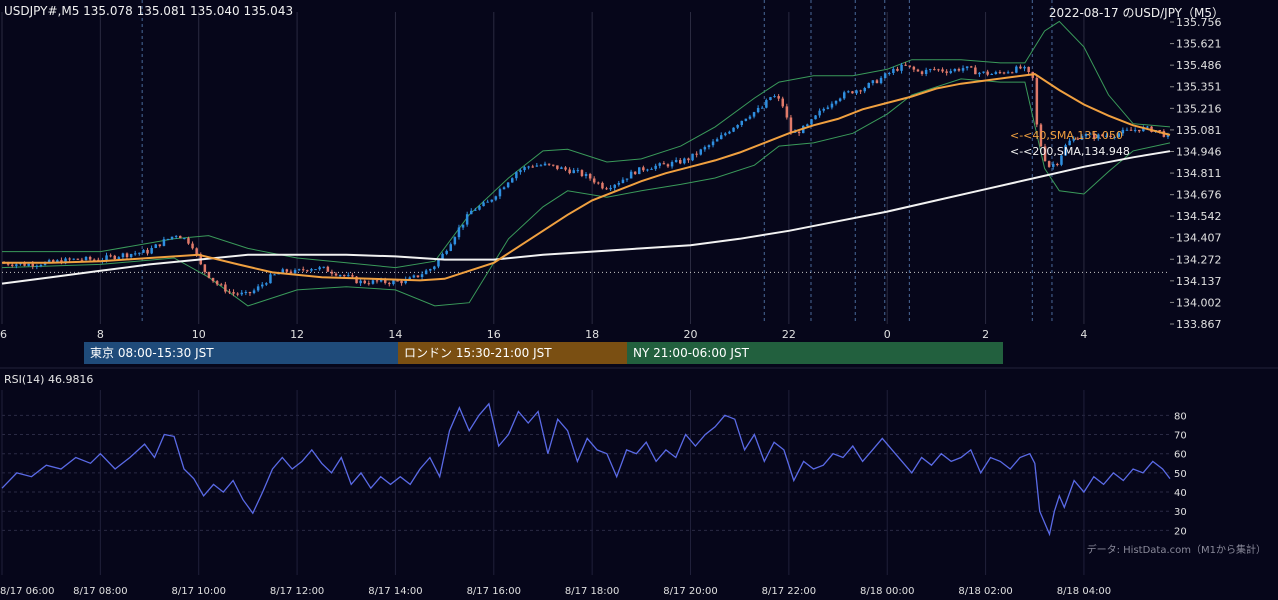  What do you see at coordinates (27, 591) in the screenshot?
I see `time-tick-label: 8/17 06:00` at bounding box center [27, 591].